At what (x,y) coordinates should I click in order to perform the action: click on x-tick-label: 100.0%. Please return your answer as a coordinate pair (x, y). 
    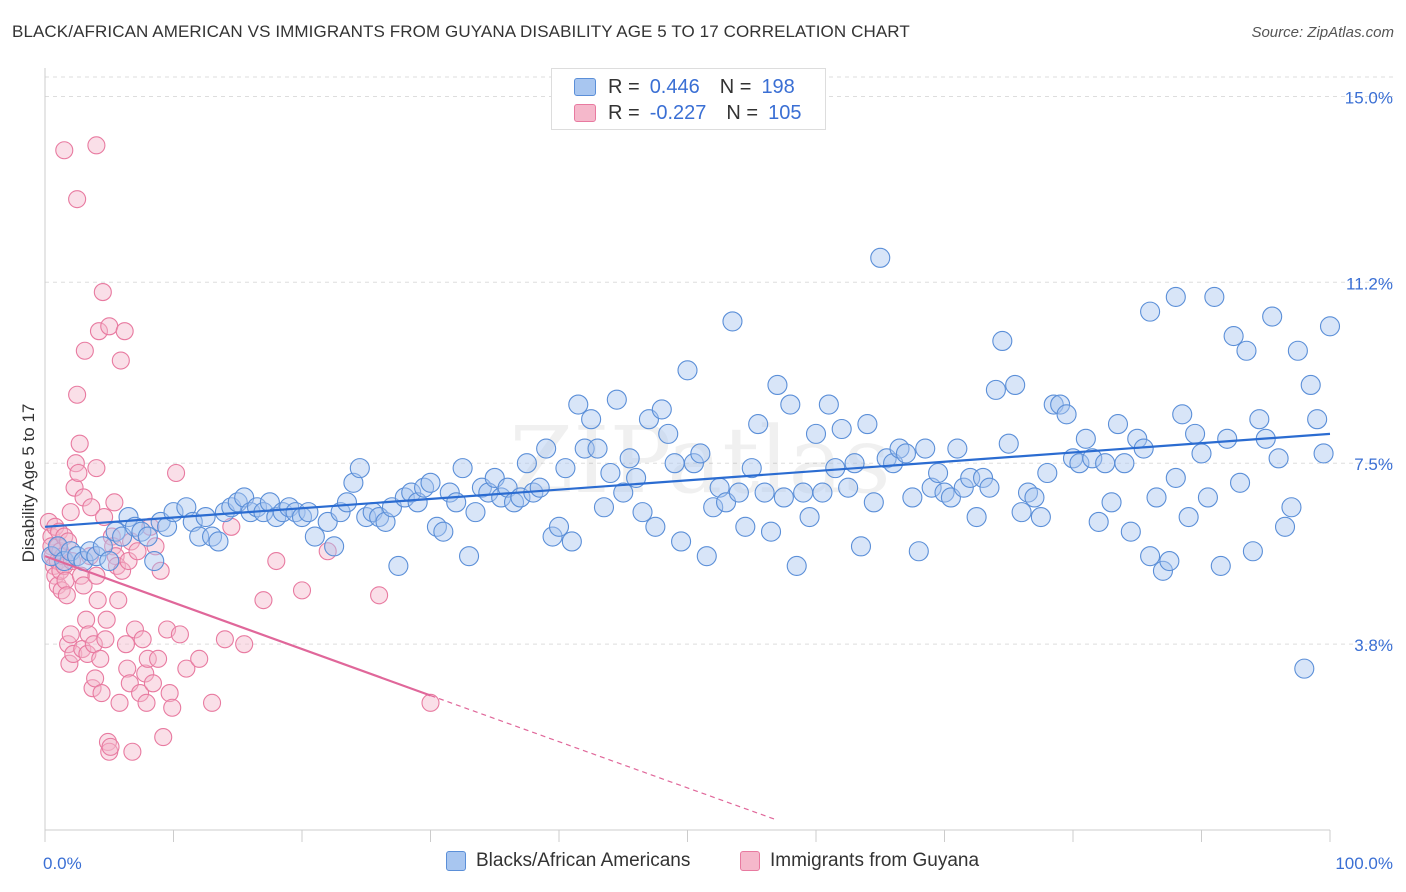
    Looking at the image, I should click on (1364, 863).